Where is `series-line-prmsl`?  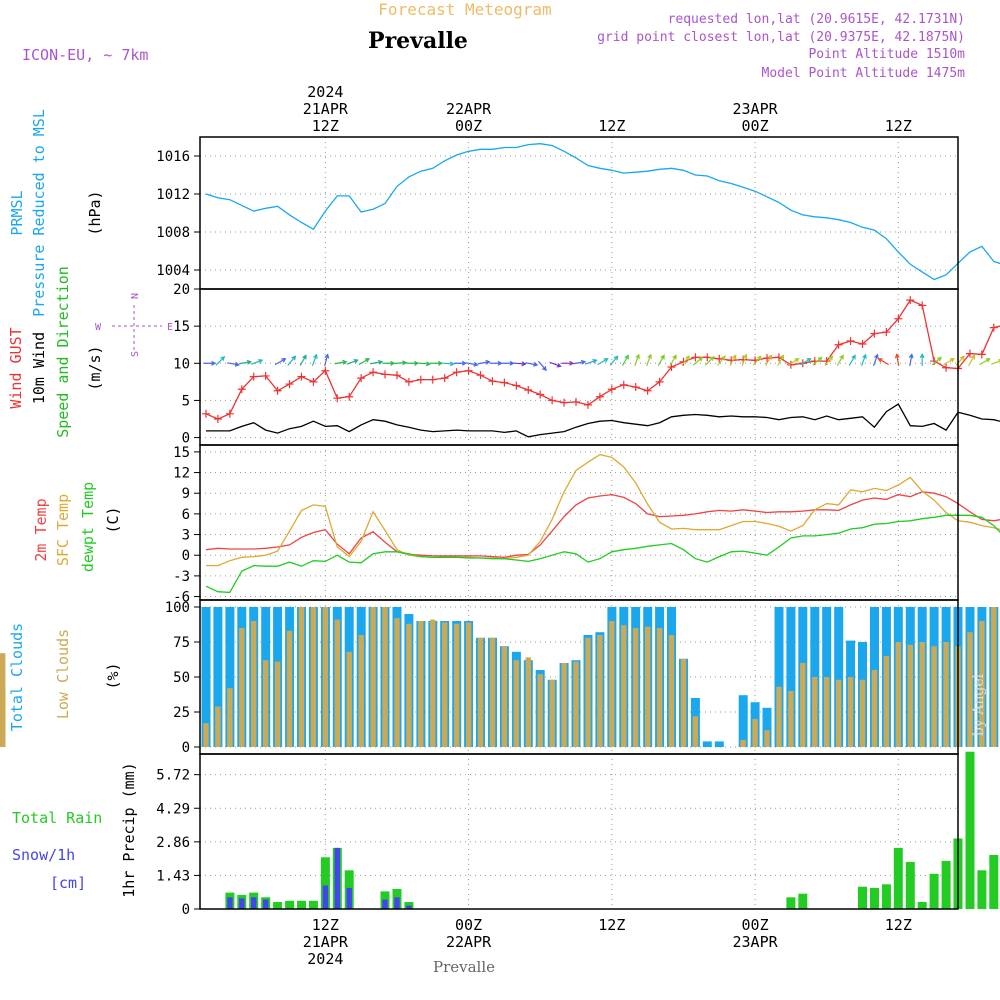
series-line-prmsl is located at coordinates (602, 212).